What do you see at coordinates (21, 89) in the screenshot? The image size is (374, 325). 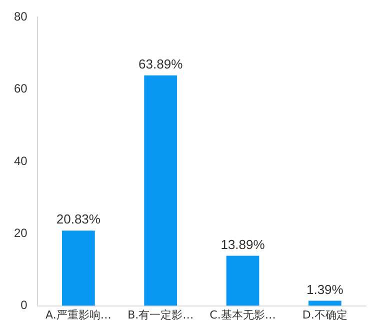 I see `y-tick-label: 60` at bounding box center [21, 89].